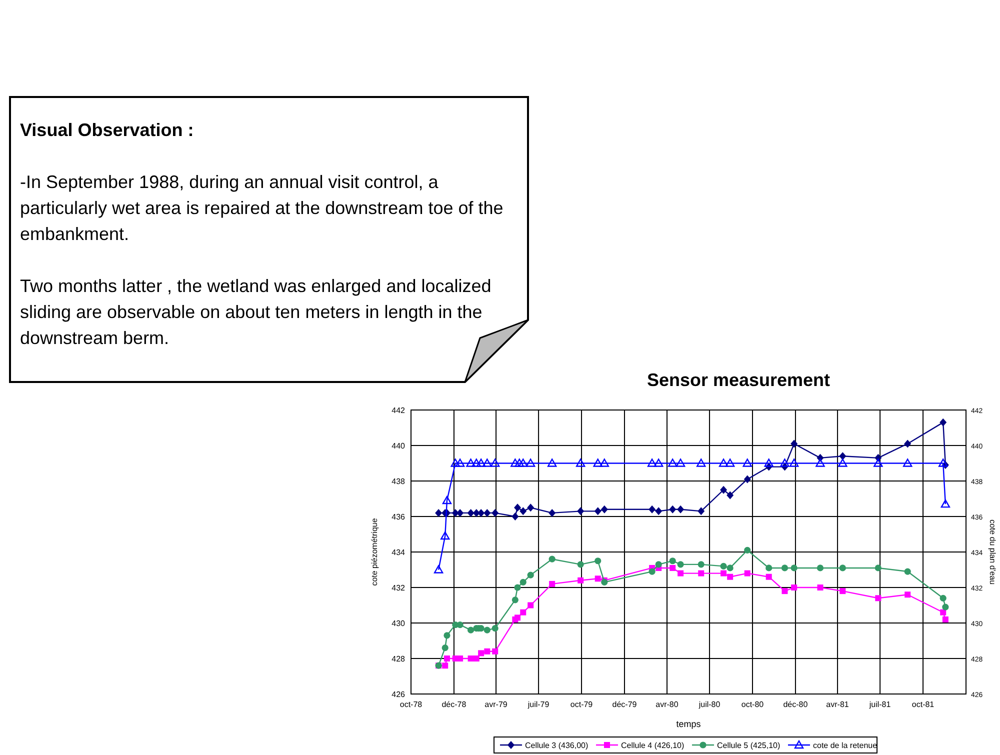 The width and height of the screenshot is (1000, 755). Describe the element at coordinates (752, 704) in the screenshot. I see `x-tick-label: oct-80` at that location.